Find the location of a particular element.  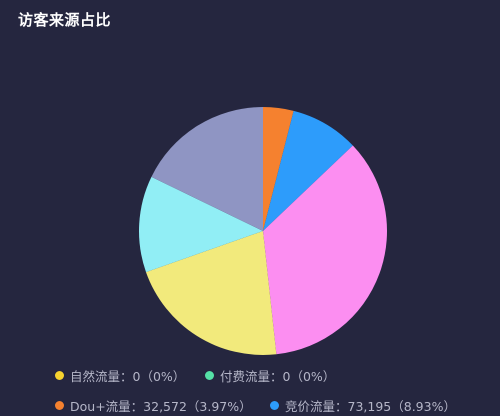

legend-row-1: 自然流量：0（0%） 付费流量：0（0%） is located at coordinates (250, 376).